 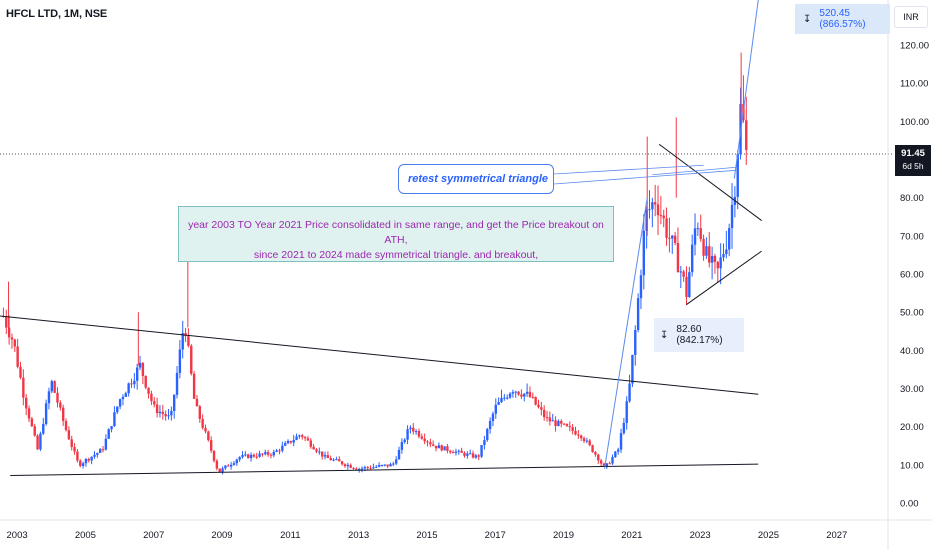 What do you see at coordinates (914, 46) in the screenshot?
I see `y-tick-label: 120.00` at bounding box center [914, 46].